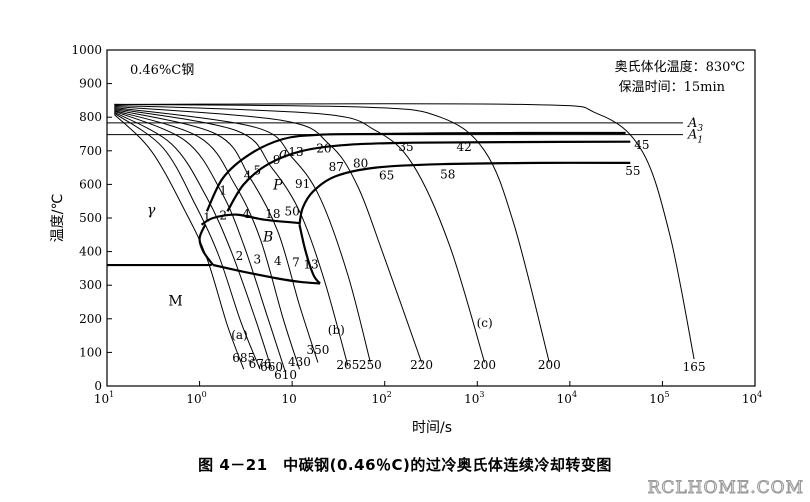 This screenshot has height=502, width=810. I want to click on figure-caption: 图 4－21 中碳钢(0.46％C)的过冷奥氏体连续冷却转变图, so click(405, 465).